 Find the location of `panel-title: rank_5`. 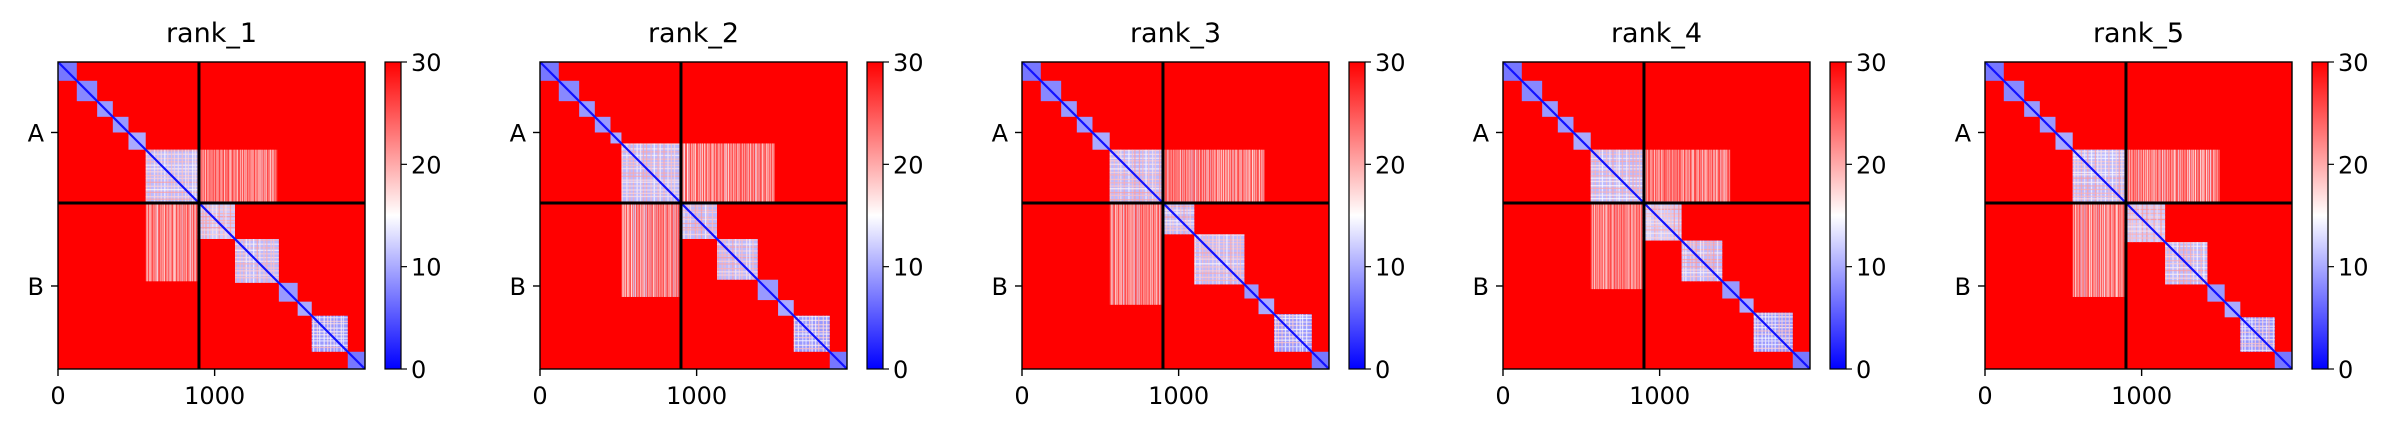

panel-title: rank_5 is located at coordinates (2138, 33).